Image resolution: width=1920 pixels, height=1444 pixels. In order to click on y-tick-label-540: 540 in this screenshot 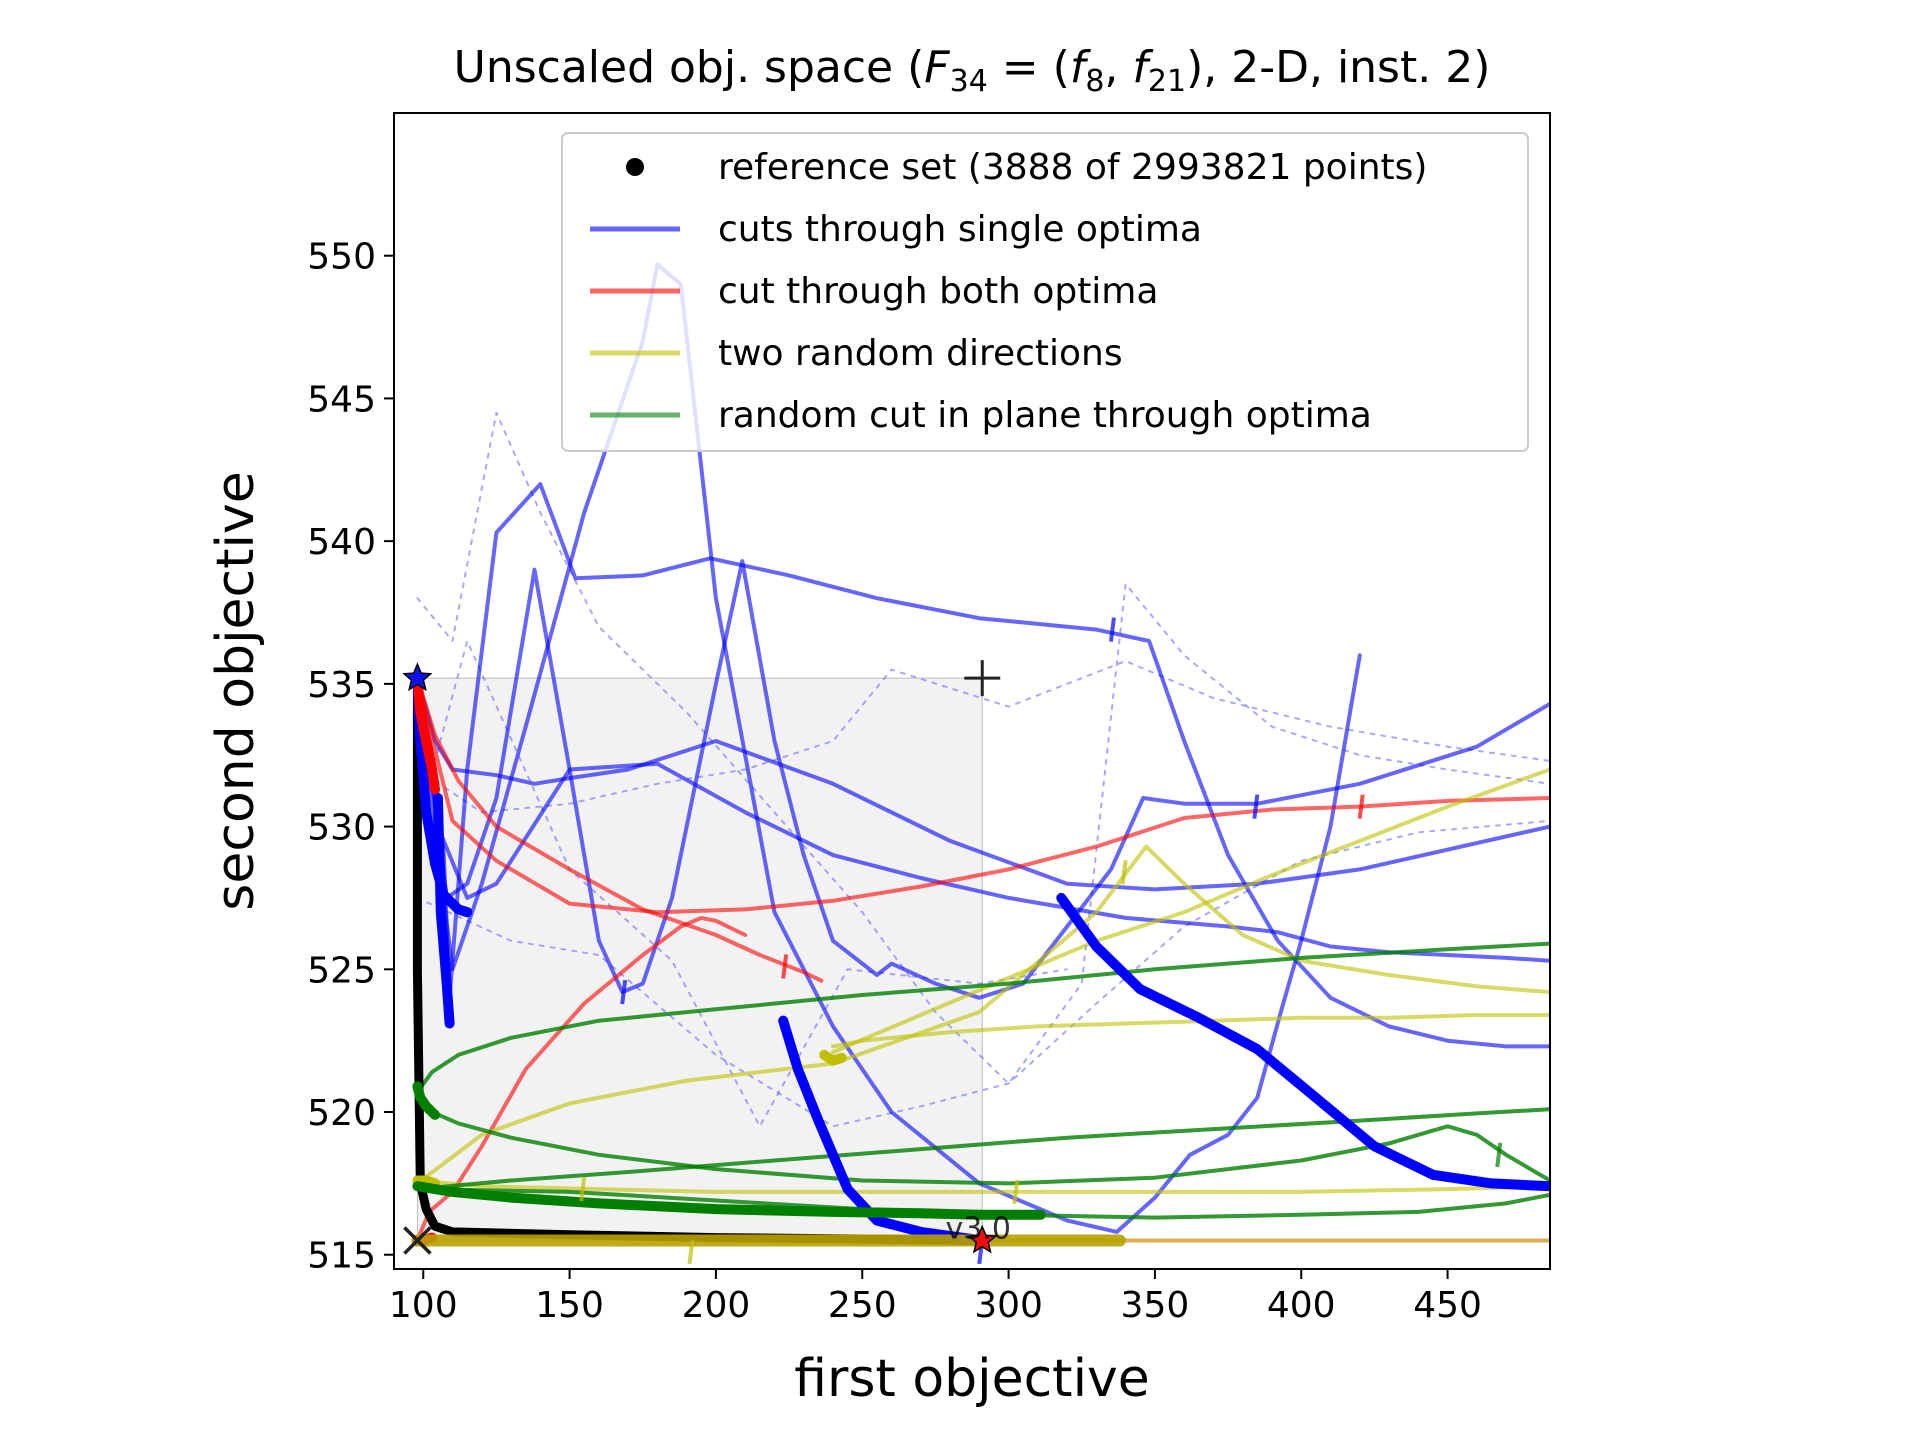, I will do `click(341, 542)`.